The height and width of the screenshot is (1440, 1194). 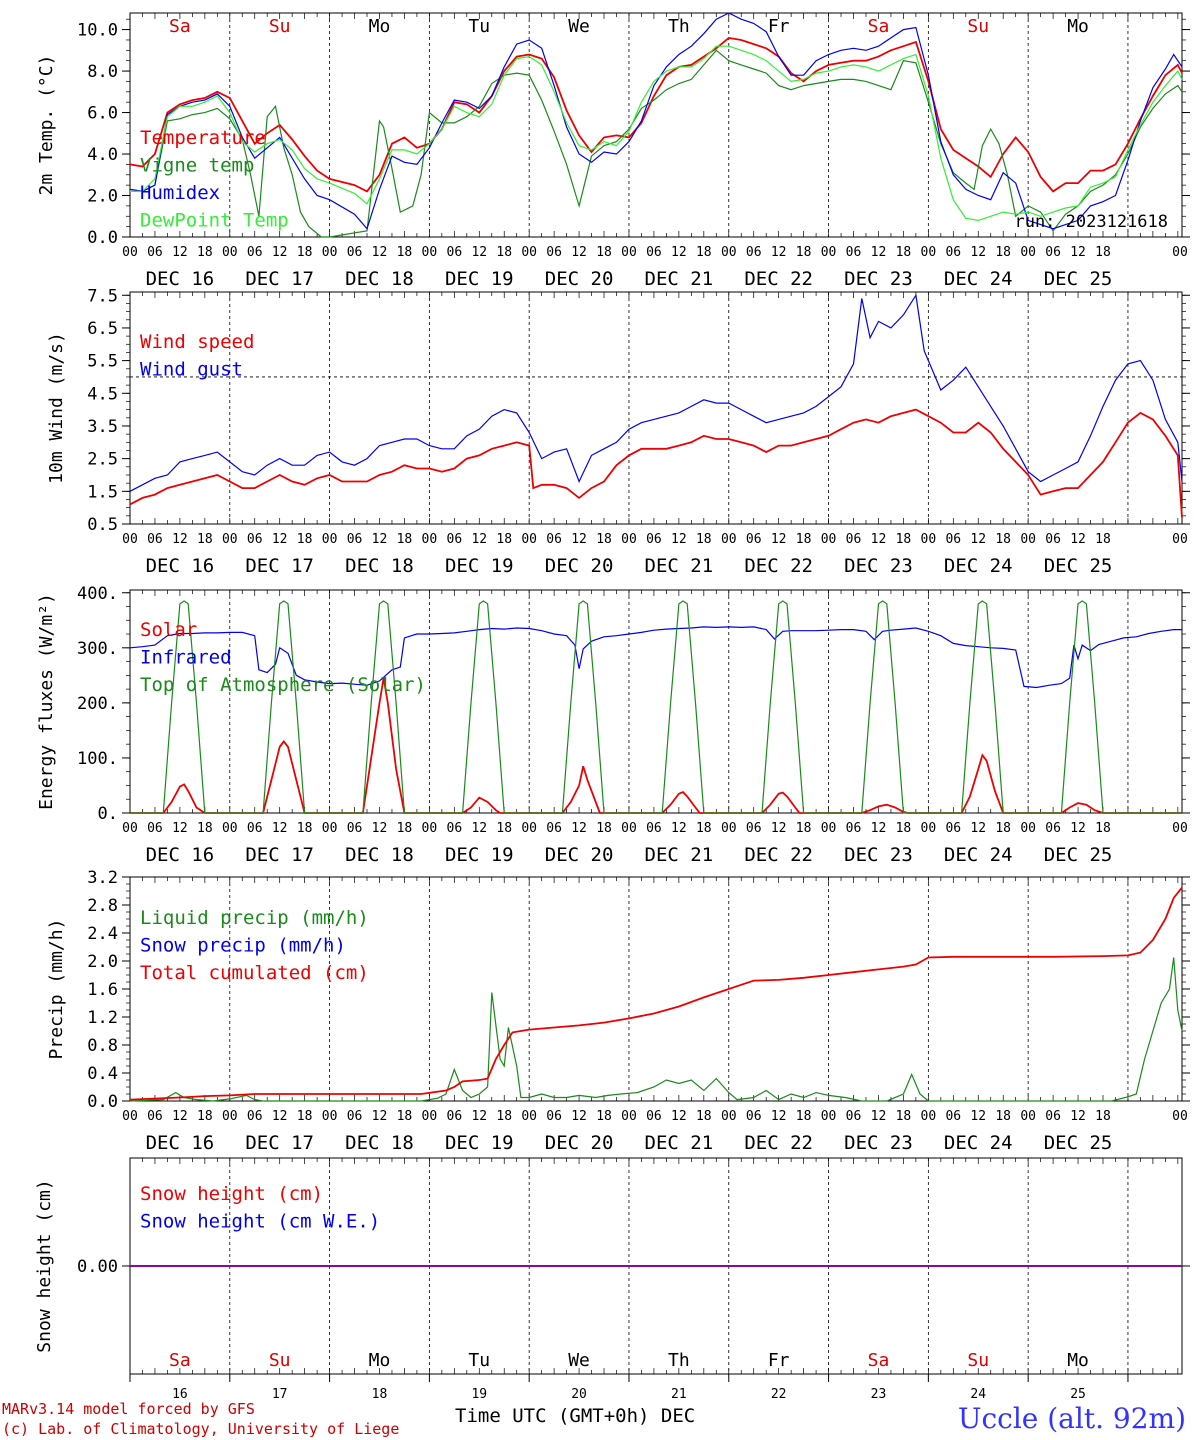 I want to click on weekday-label: We, so click(x=579, y=26).